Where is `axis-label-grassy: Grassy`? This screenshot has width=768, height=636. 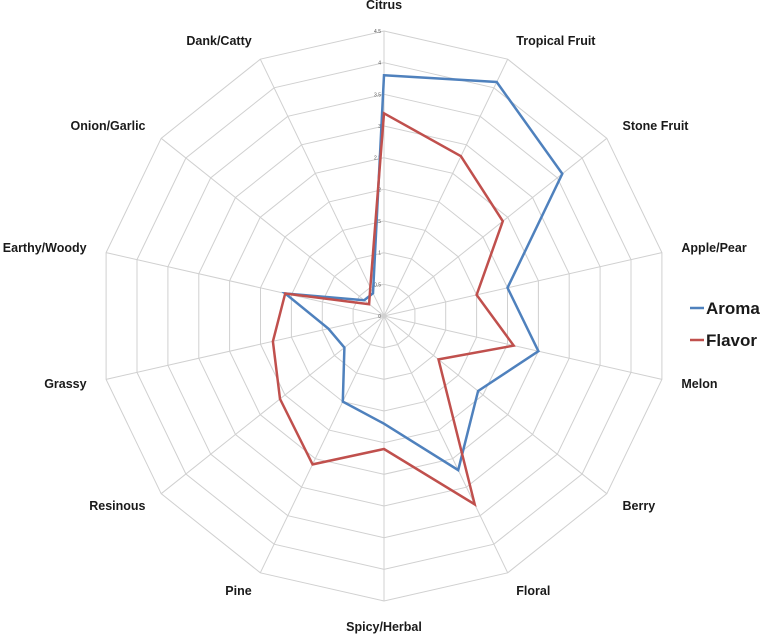
axis-label-grassy: Grassy is located at coordinates (65, 384).